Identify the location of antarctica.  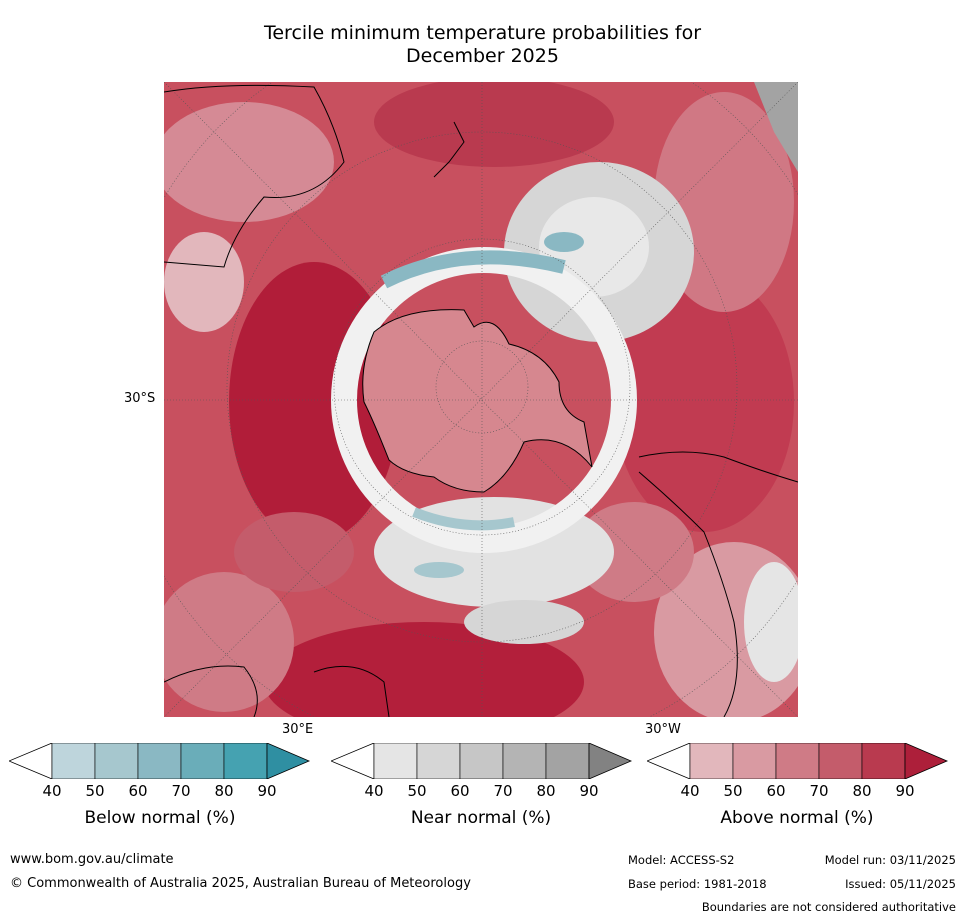
(477, 401).